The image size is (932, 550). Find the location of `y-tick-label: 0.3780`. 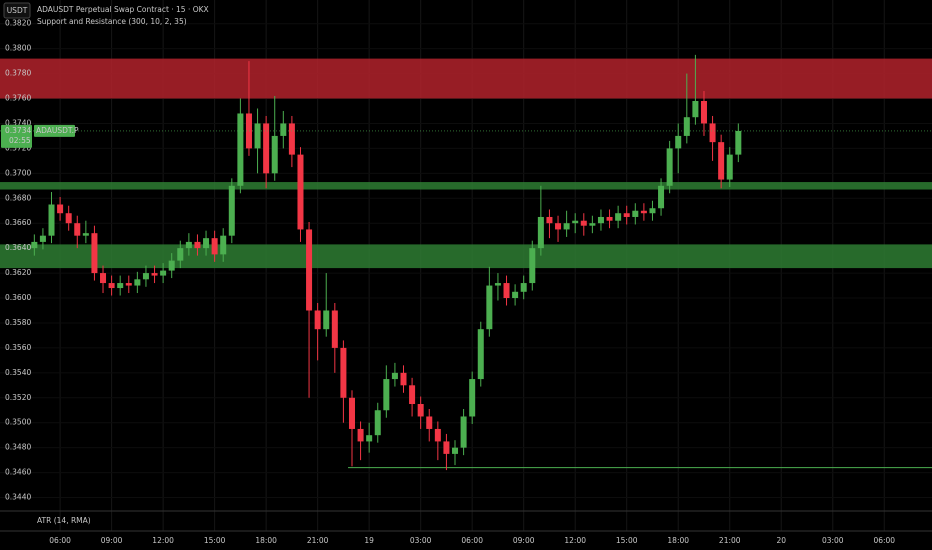

y-tick-label: 0.3780 is located at coordinates (18, 73).